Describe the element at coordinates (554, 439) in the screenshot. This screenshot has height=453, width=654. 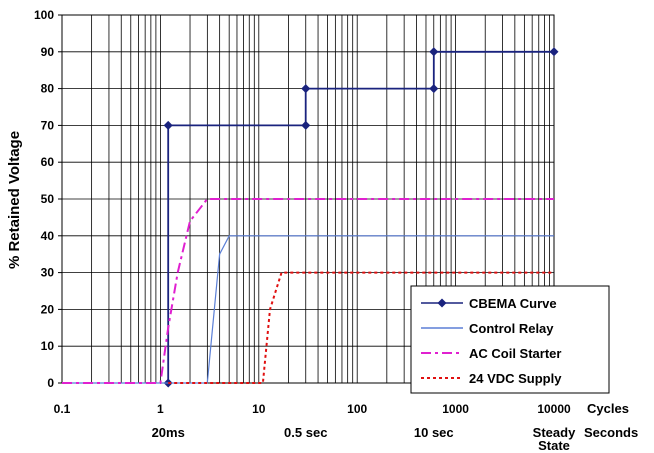
I see `seconds-marker-label: Steady State` at that location.